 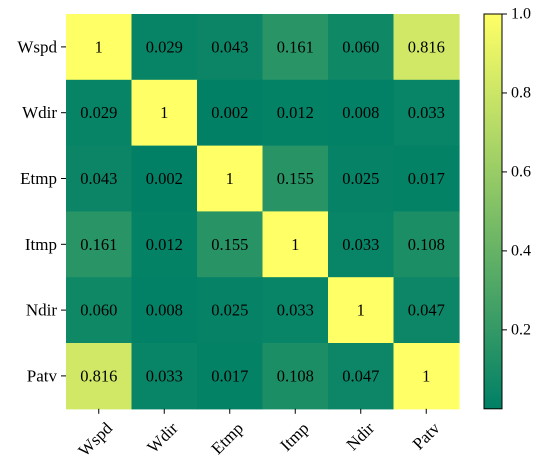 What do you see at coordinates (96, 439) in the screenshot?
I see `x-tick-label: Wspd` at bounding box center [96, 439].